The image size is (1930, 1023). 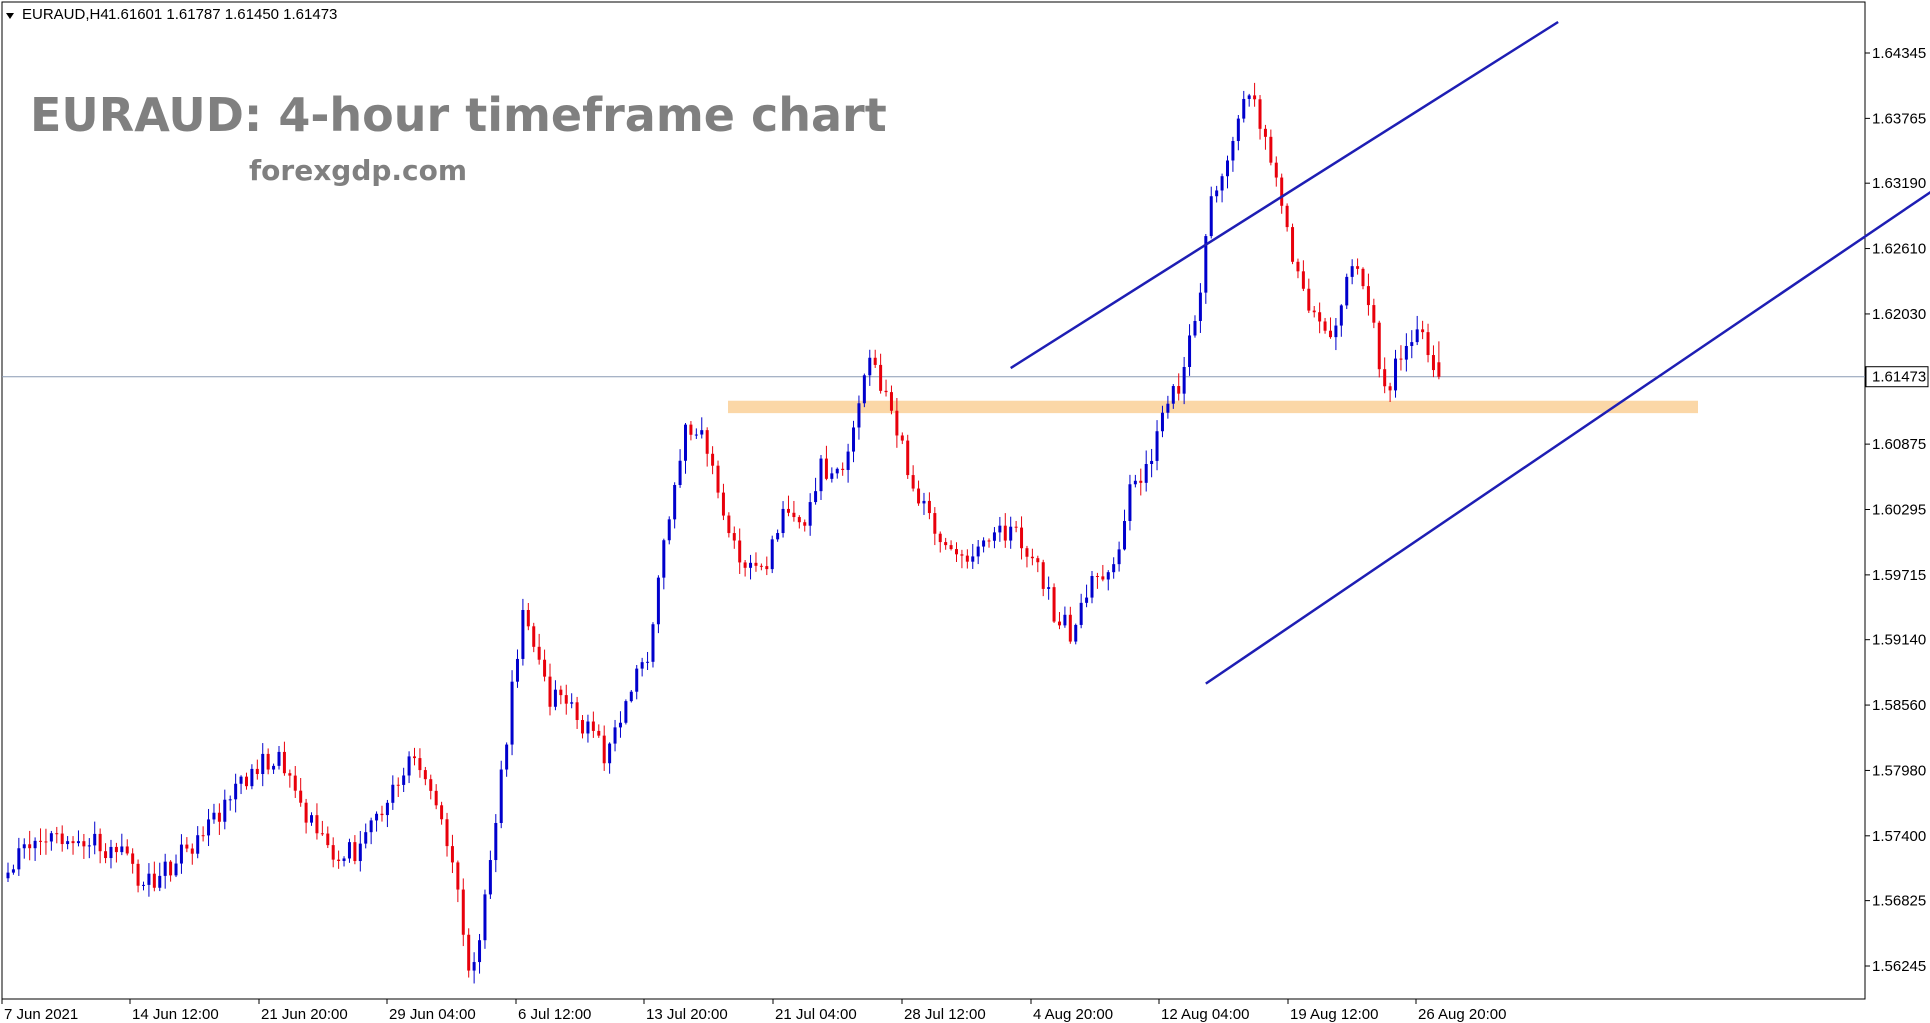 What do you see at coordinates (10, 16) in the screenshot?
I see `dropdown-icon` at bounding box center [10, 16].